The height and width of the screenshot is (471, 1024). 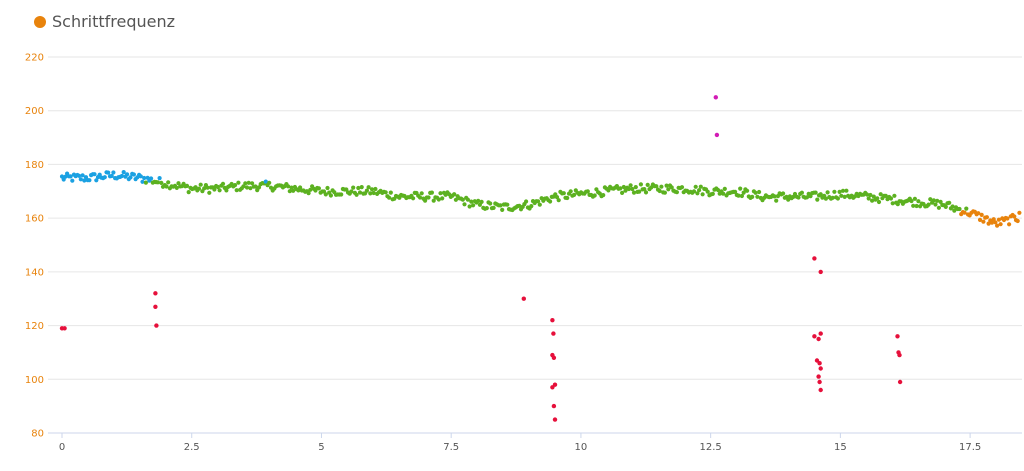 What do you see at coordinates (34, 58) in the screenshot?
I see `y-tick-label: 220` at bounding box center [34, 58].